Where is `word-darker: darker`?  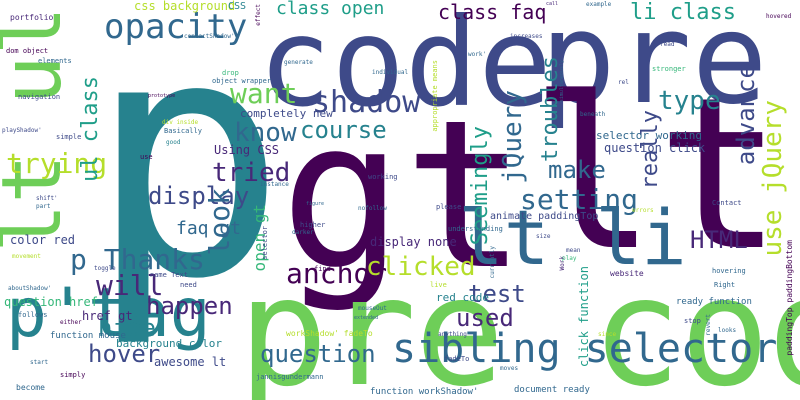
word-darker: darker is located at coordinates (303, 232).